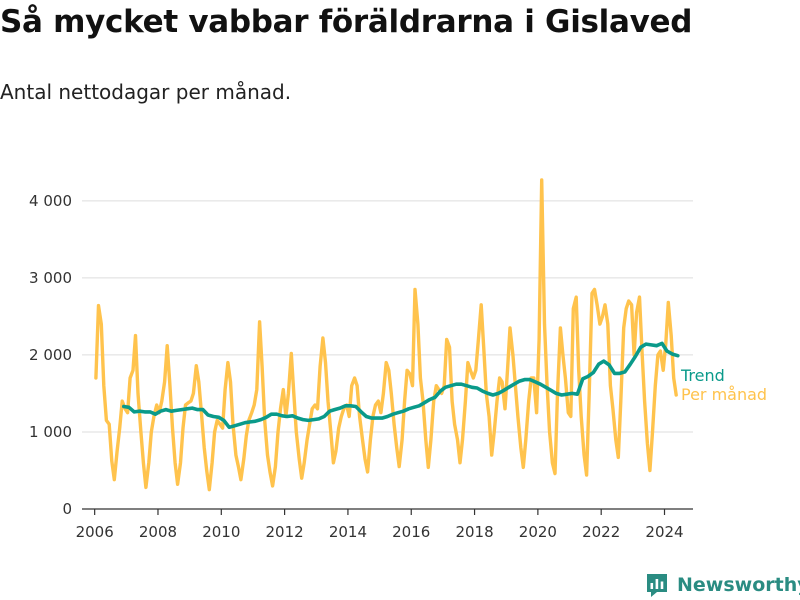 Image resolution: width=800 pixels, height=600 pixels. What do you see at coordinates (348, 532) in the screenshot?
I see `x-tick-label: 2014` at bounding box center [348, 532].